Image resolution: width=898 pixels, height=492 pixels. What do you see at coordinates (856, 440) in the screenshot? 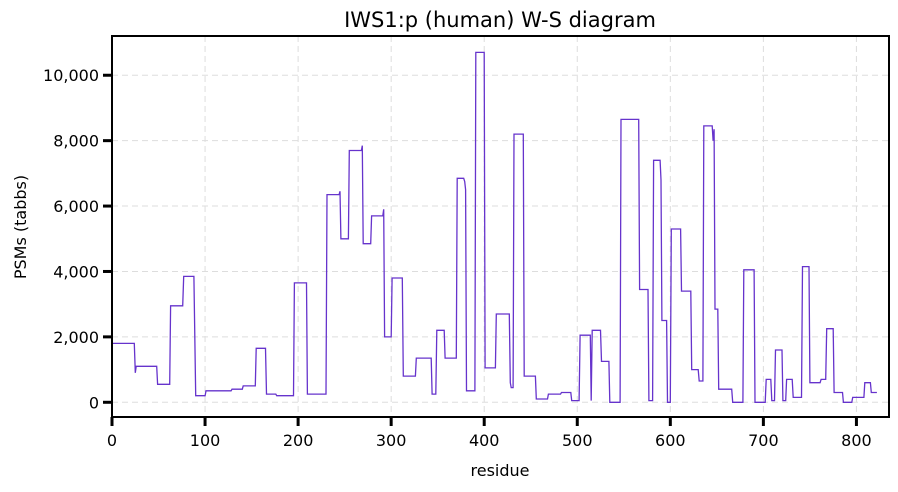
I see `x-tick-label: 800` at bounding box center [856, 440].